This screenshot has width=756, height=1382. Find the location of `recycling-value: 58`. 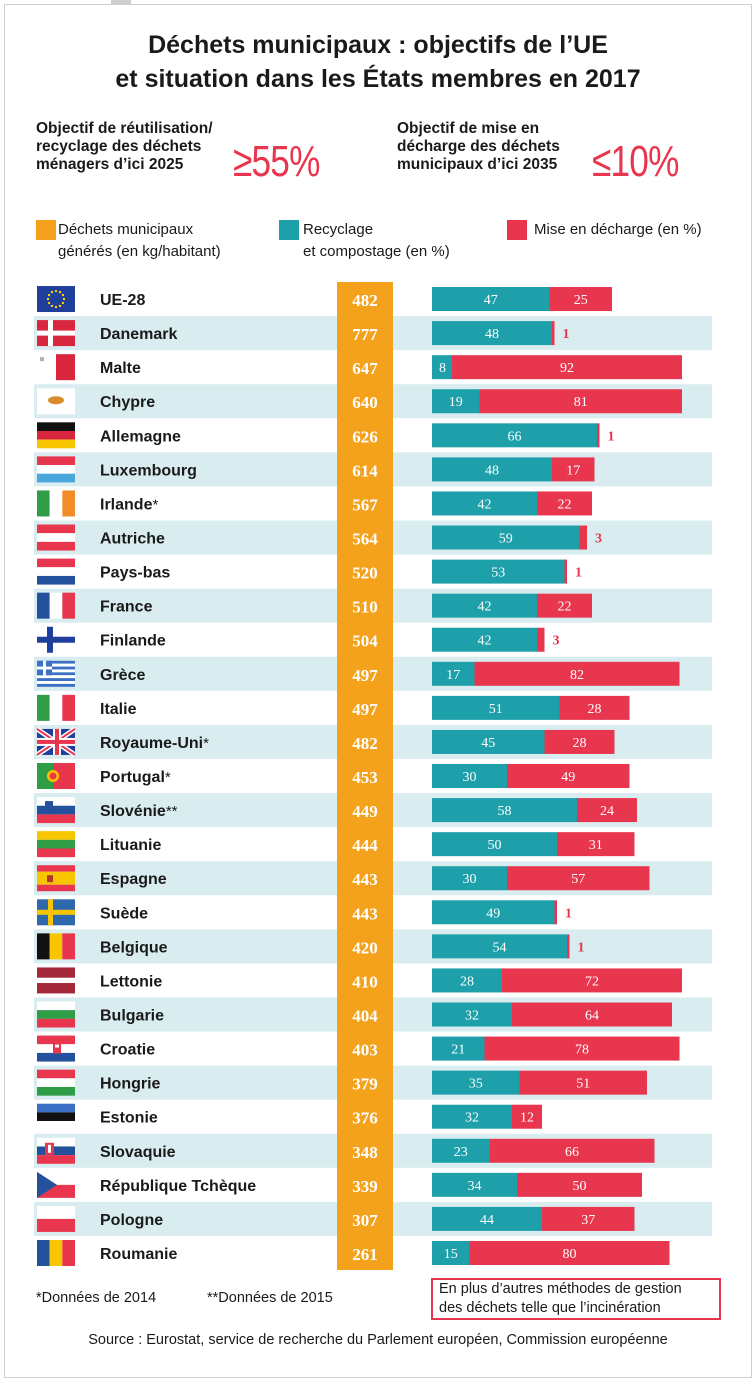

recycling-value: 58 is located at coordinates (505, 811).